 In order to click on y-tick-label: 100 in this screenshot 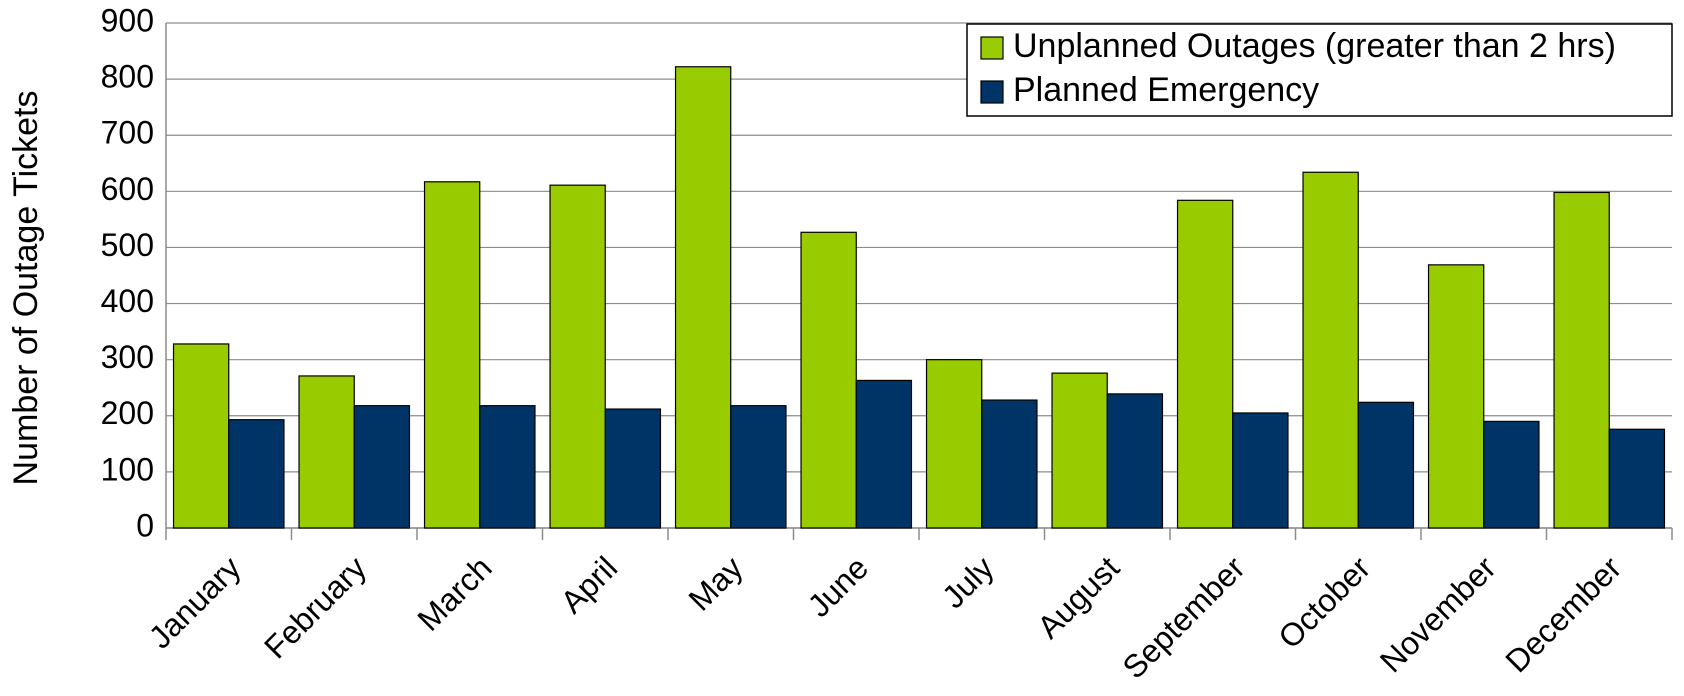, I will do `click(127, 469)`.